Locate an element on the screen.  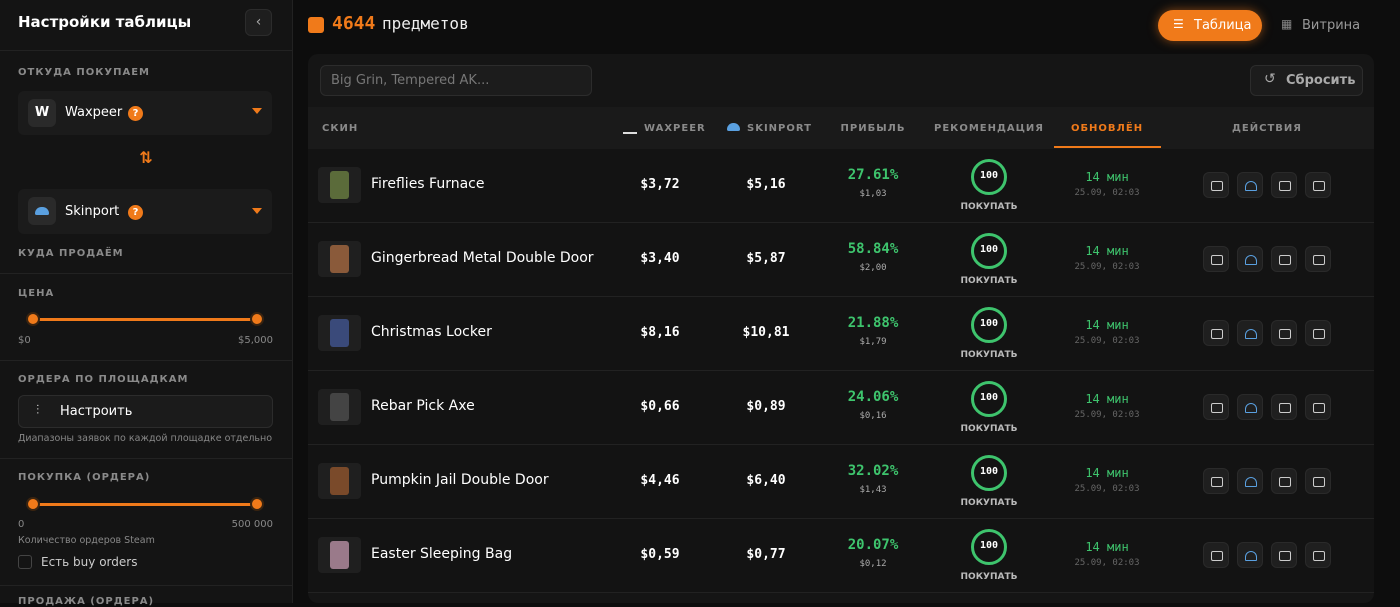
skinport-price: $5,16 is located at coordinates (766, 184).